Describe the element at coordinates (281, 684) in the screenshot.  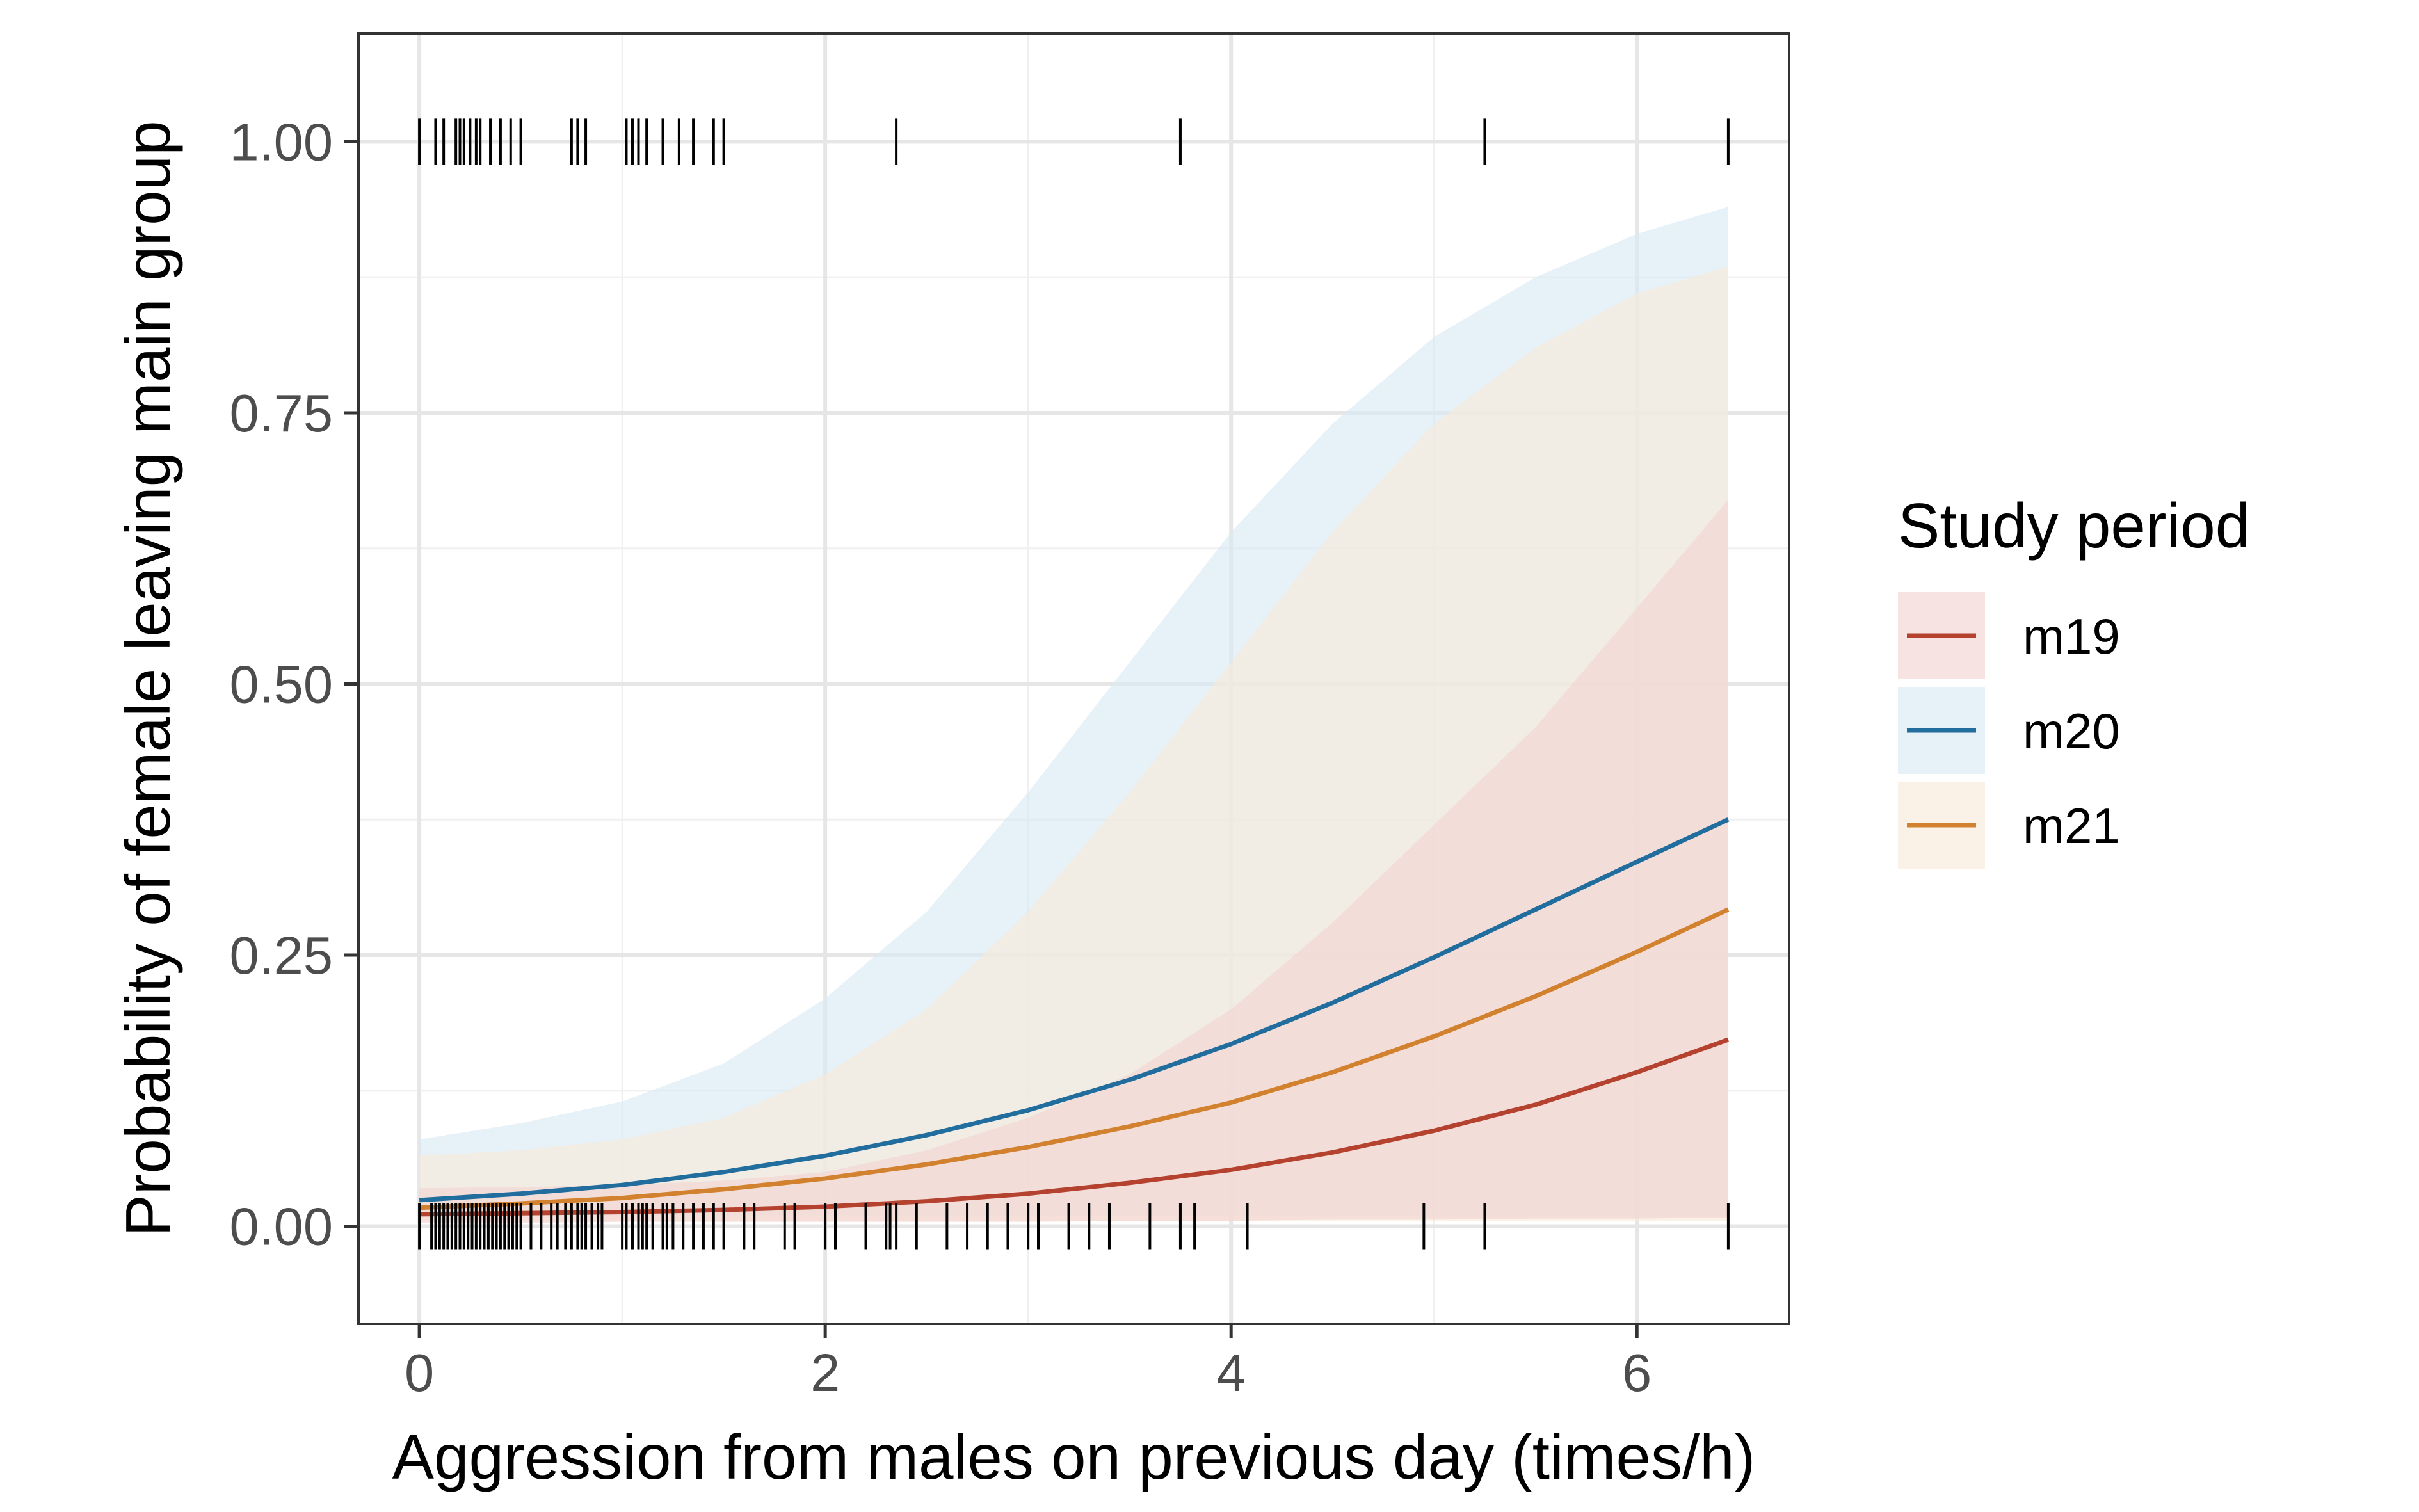
I see `y-tick-label: 0.50` at that location.